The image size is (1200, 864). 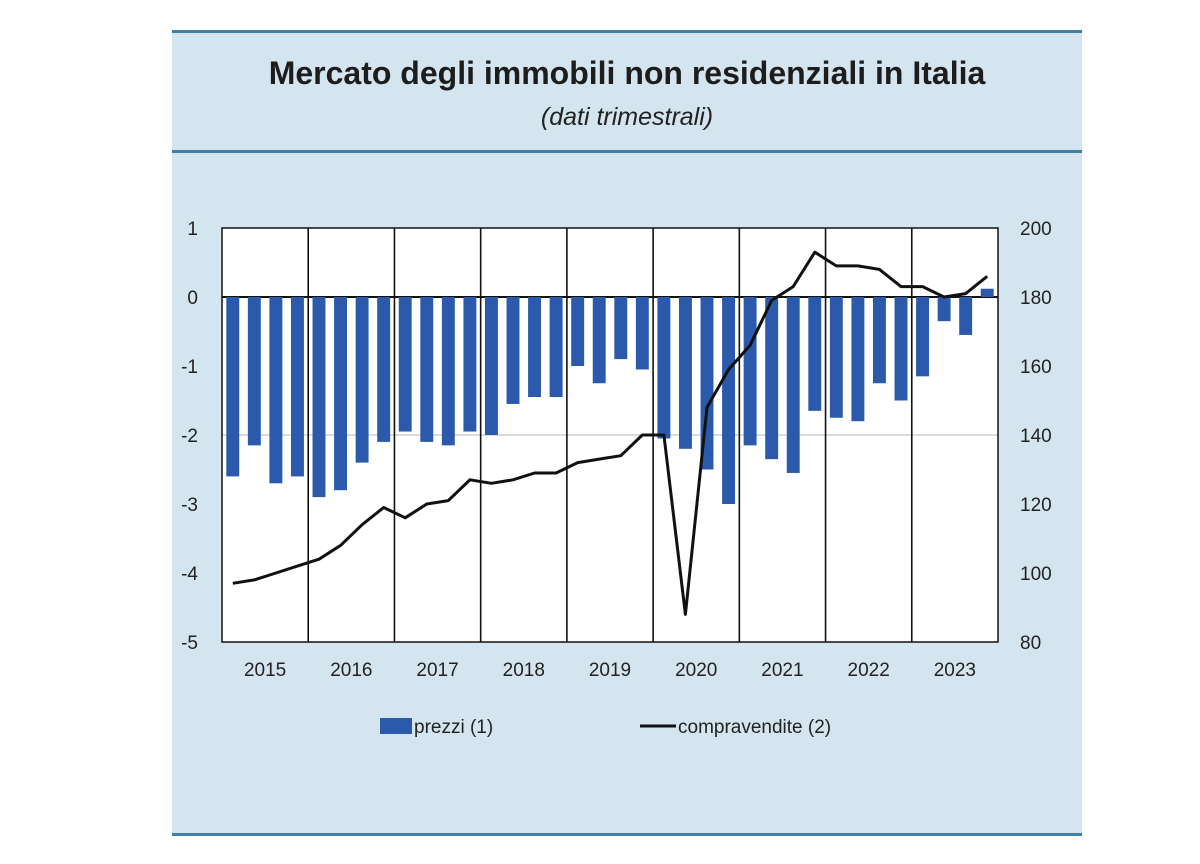 What do you see at coordinates (1036, 574) in the screenshot?
I see `right-tick-label: 100` at bounding box center [1036, 574].